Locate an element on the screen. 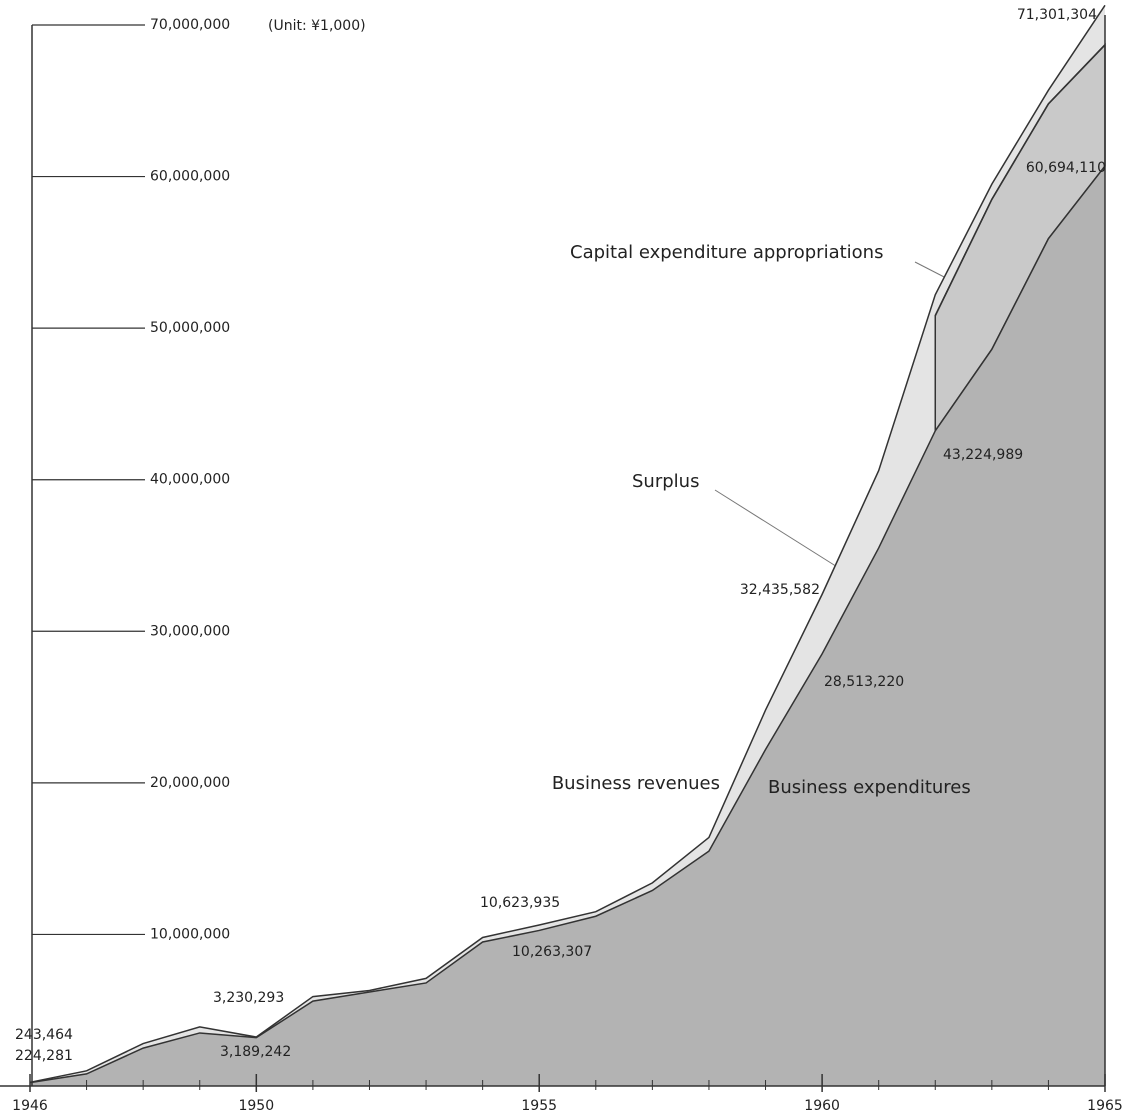 The width and height of the screenshot is (1135, 1120). y-tick-label: 40,000,000 is located at coordinates (190, 480).